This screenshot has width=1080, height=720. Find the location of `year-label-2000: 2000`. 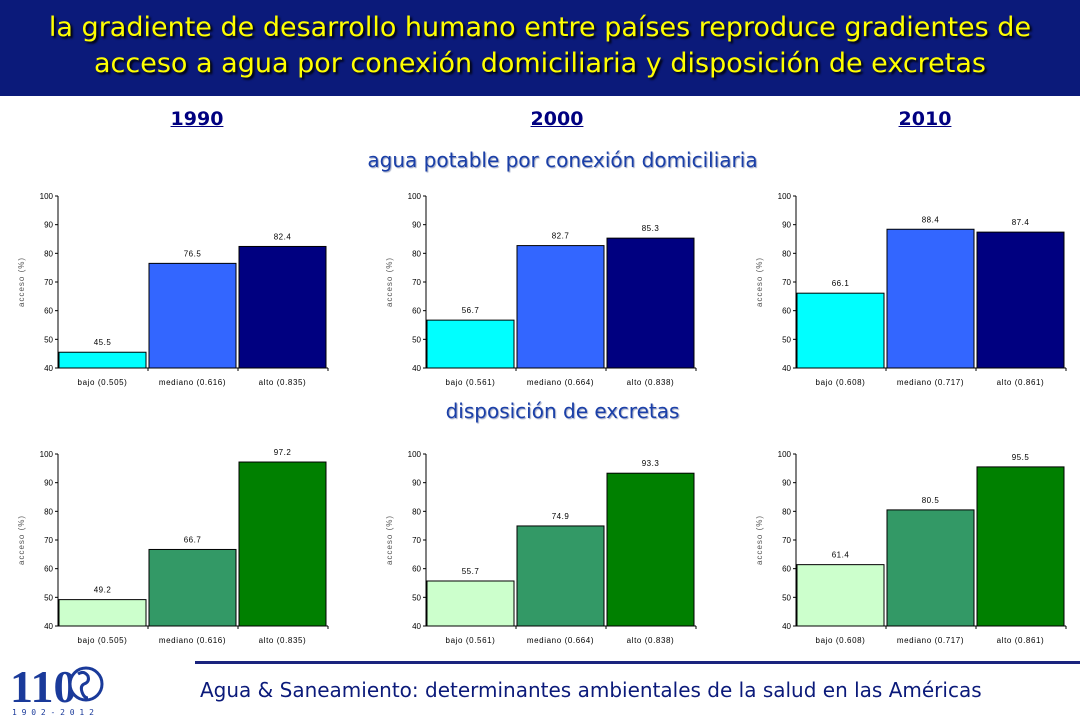

year-label-2000: 2000 is located at coordinates (557, 119).